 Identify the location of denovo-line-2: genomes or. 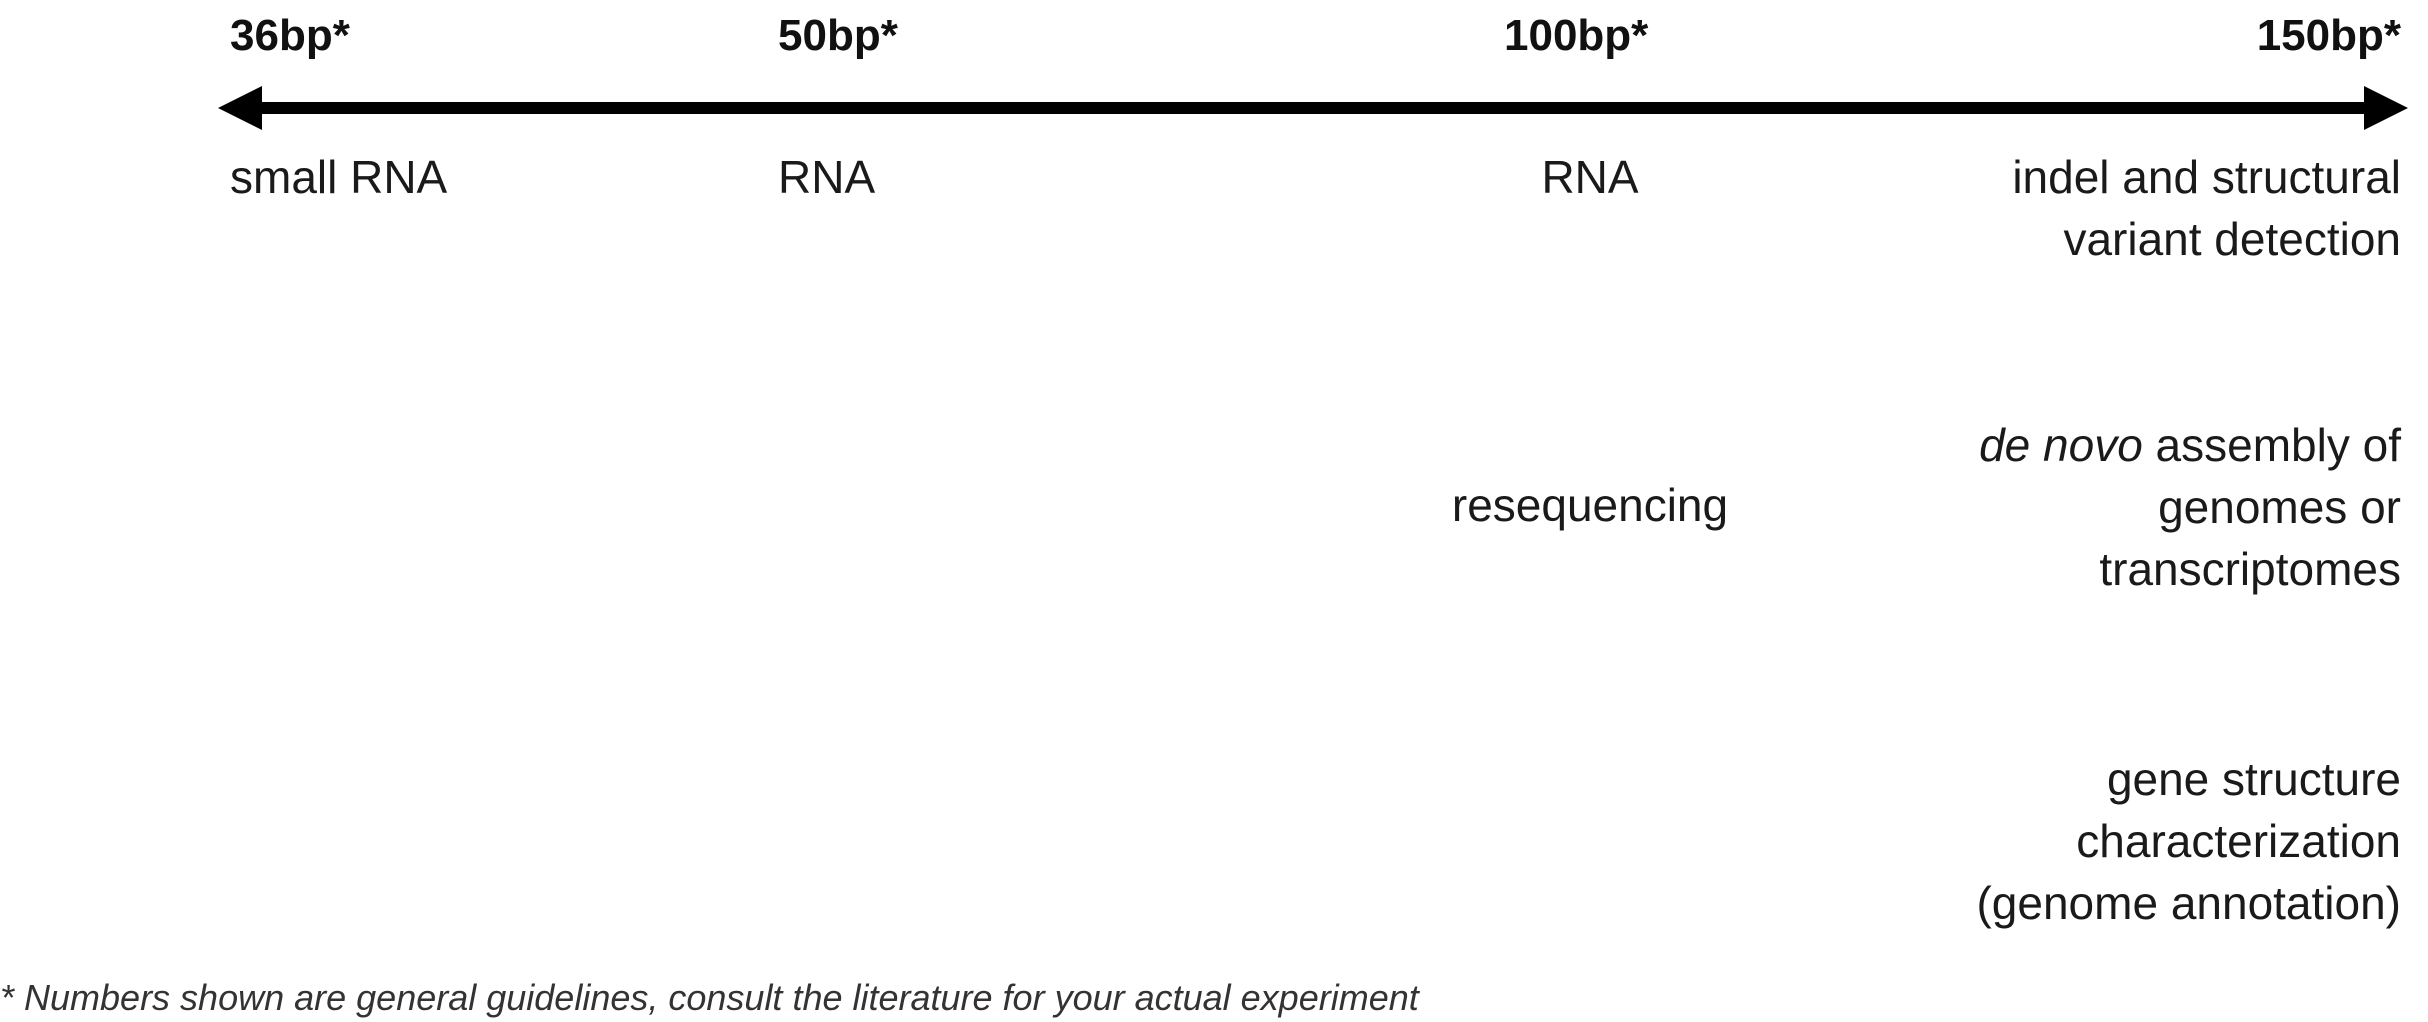
(2279, 507).